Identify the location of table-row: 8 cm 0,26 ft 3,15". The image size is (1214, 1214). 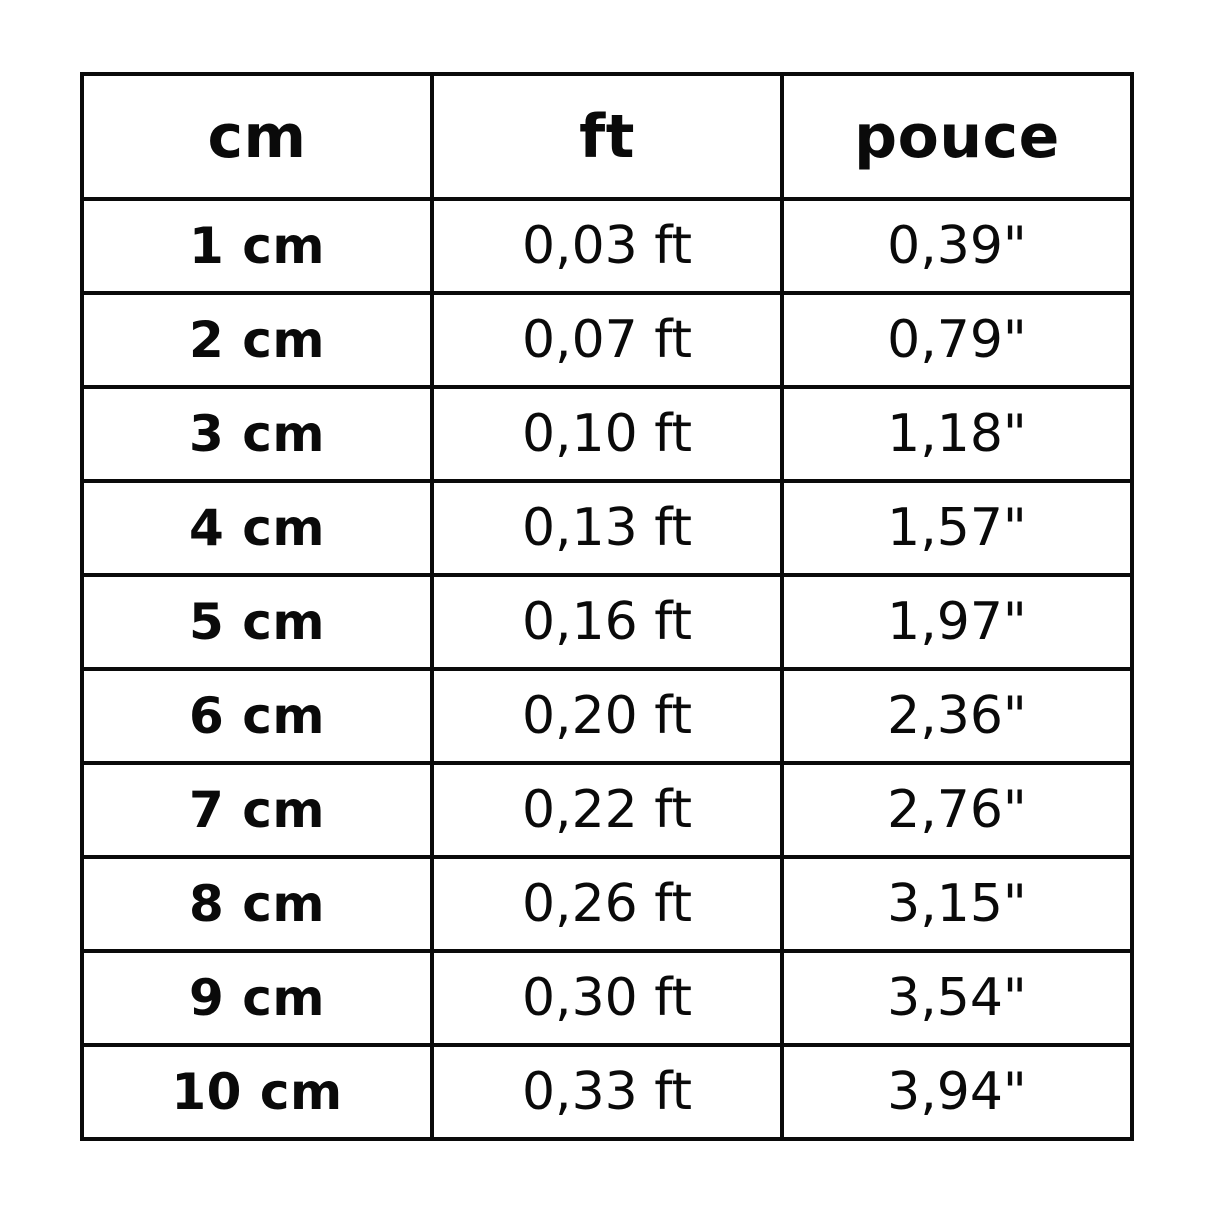
(607, 904).